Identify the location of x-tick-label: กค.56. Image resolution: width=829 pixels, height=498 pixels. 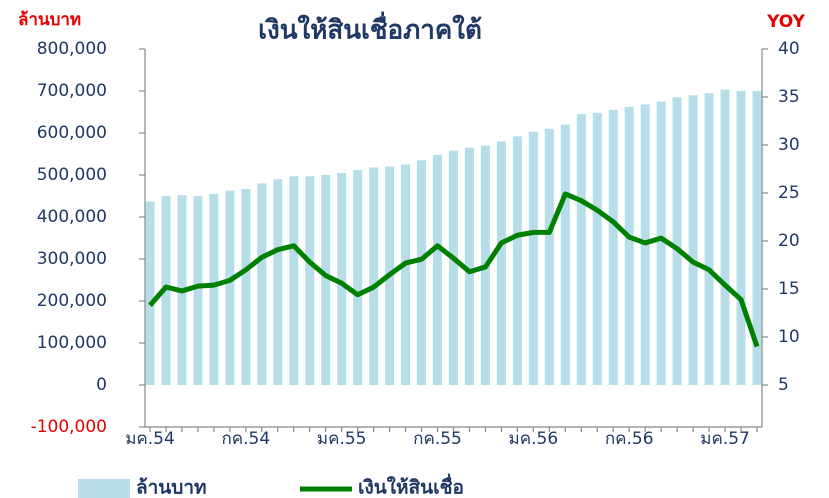
(629, 439).